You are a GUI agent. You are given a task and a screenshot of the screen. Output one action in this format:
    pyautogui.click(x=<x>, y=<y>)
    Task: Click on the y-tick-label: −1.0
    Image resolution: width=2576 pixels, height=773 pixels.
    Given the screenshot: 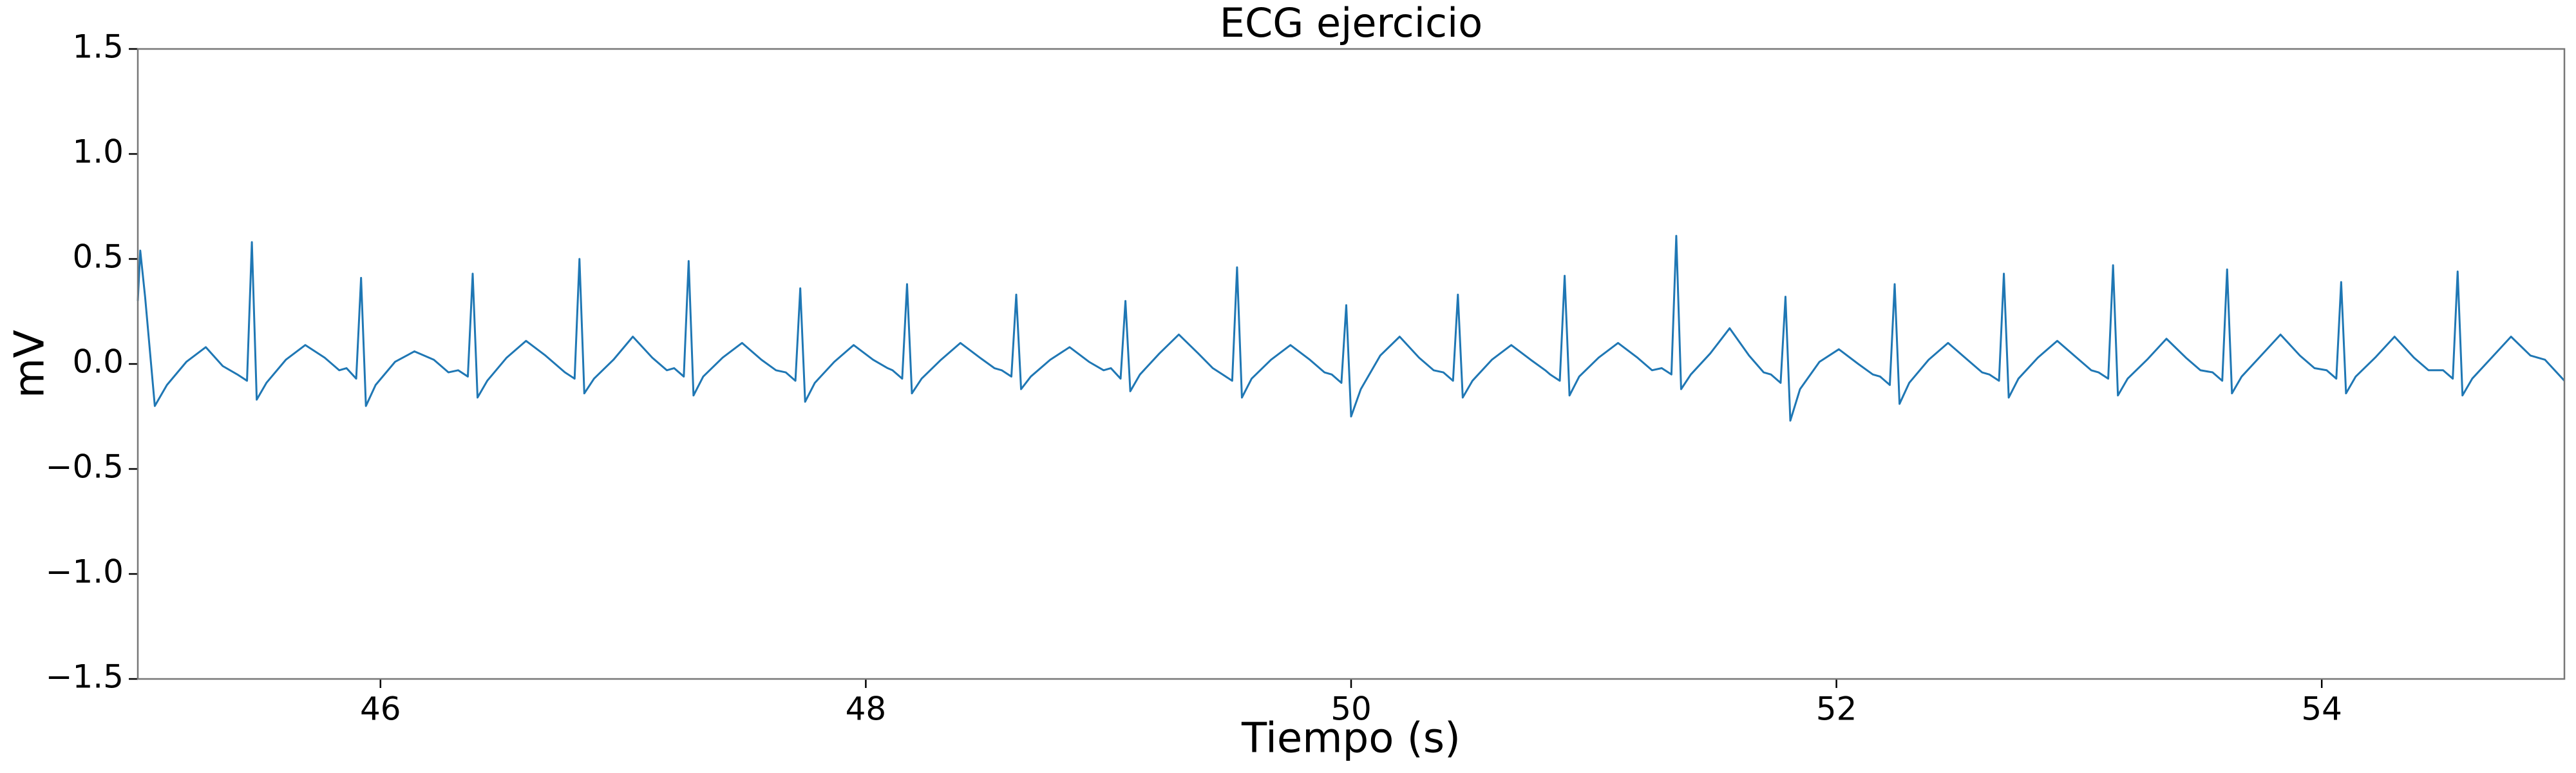 What is the action you would take?
    pyautogui.click(x=85, y=572)
    